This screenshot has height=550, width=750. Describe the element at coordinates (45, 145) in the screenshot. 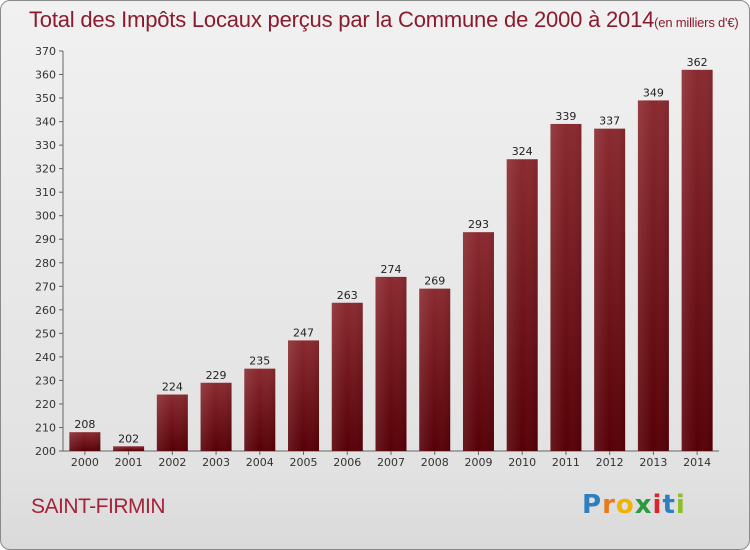

I see `y-tick-label: 330` at that location.